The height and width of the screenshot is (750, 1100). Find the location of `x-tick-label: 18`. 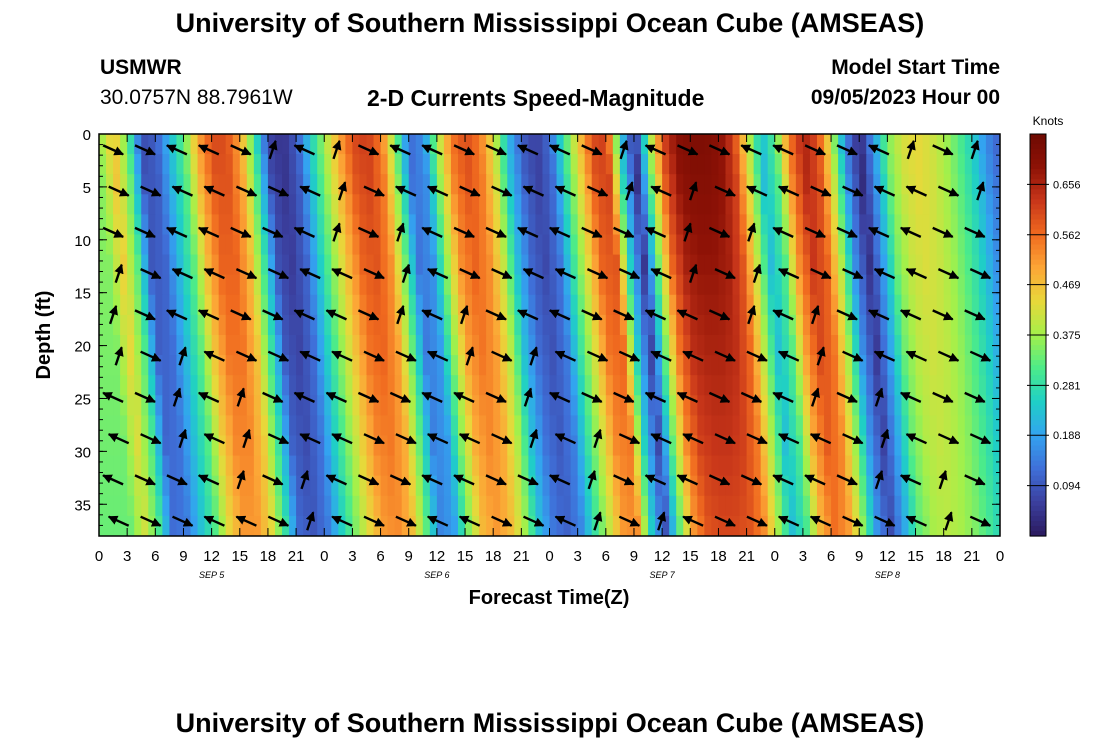

x-tick-label: 18 is located at coordinates (268, 556).